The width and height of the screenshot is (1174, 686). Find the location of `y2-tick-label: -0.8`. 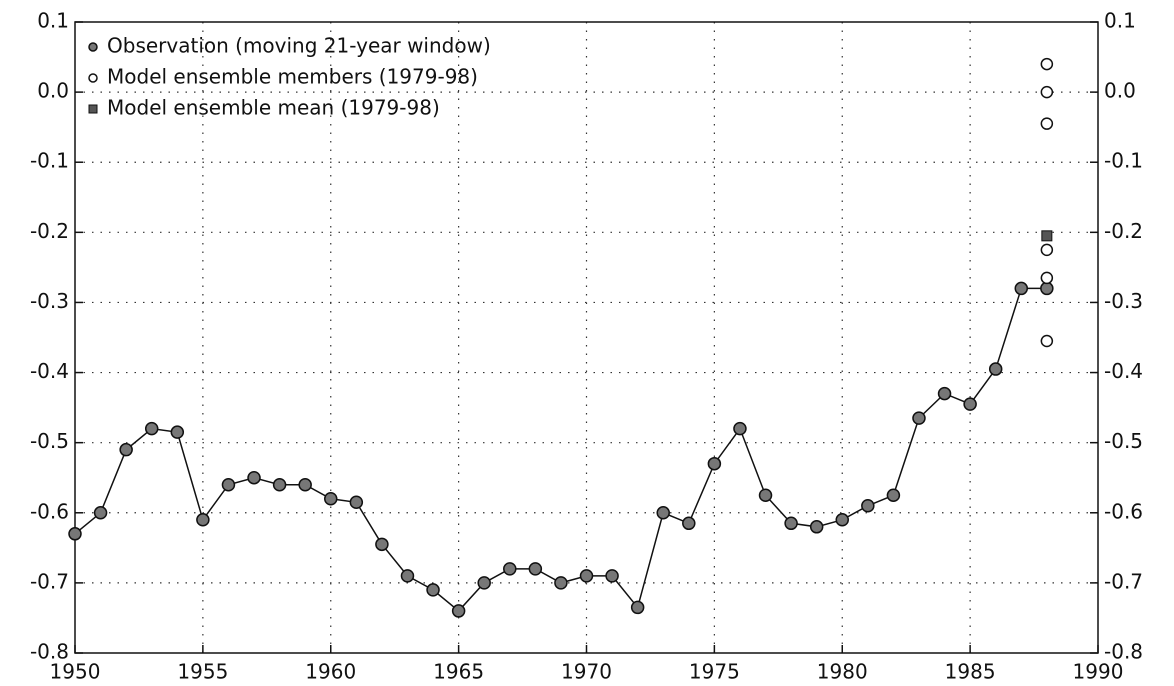

y2-tick-label: -0.8 is located at coordinates (1123, 652).